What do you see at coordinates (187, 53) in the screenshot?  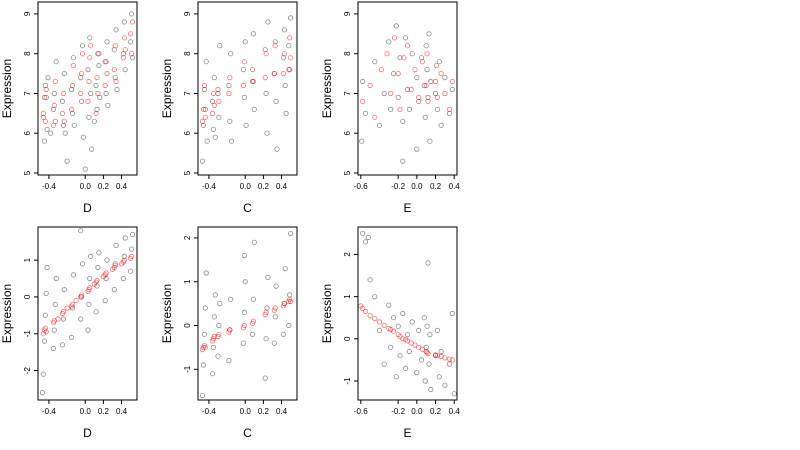 I see `y-tick-label: 8` at bounding box center [187, 53].